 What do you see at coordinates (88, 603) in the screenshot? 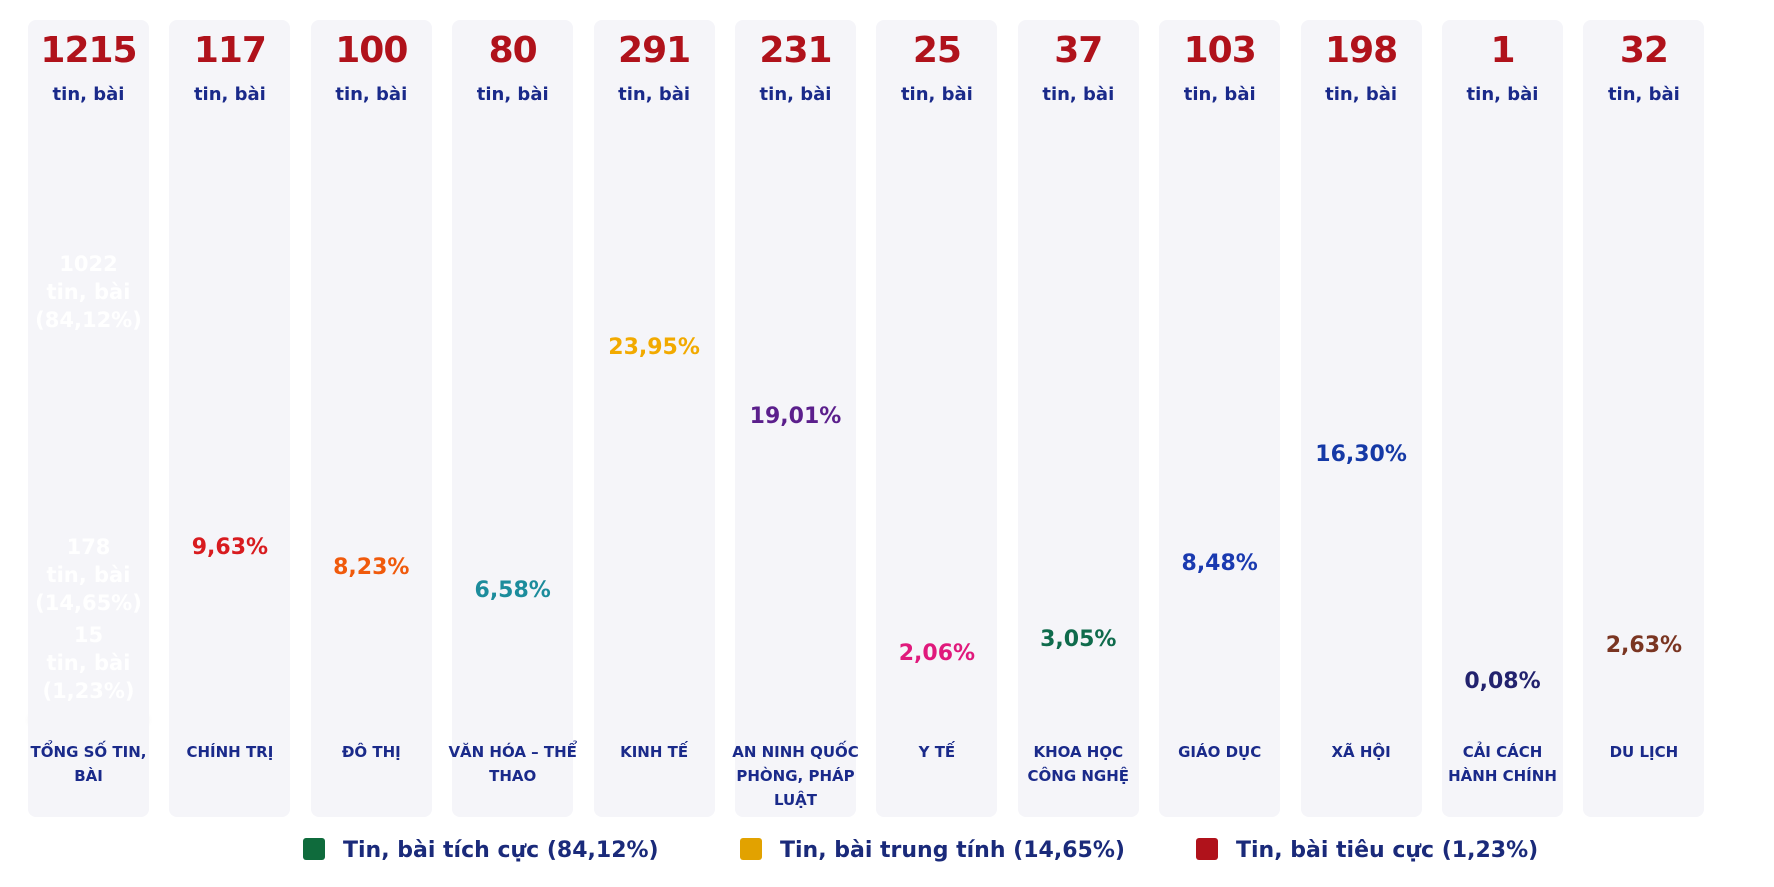
I see `stack-share: (14,65%)` at bounding box center [88, 603].